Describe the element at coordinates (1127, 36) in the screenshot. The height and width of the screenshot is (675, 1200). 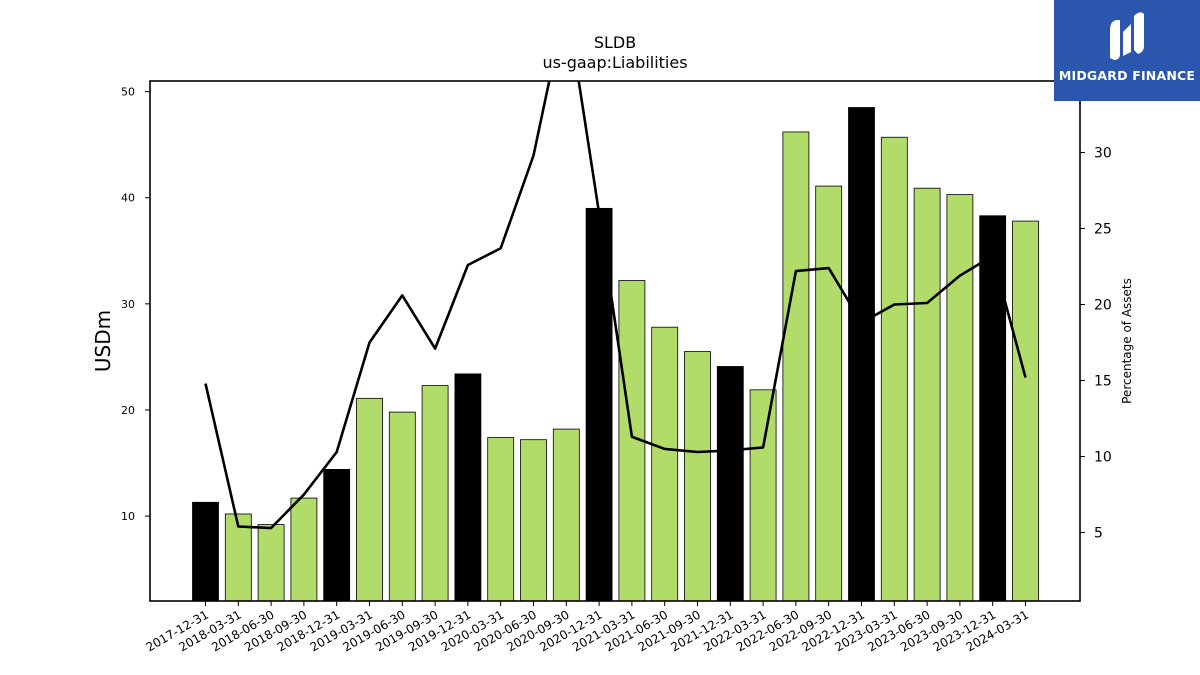
I see `logo-mark-icon` at that location.